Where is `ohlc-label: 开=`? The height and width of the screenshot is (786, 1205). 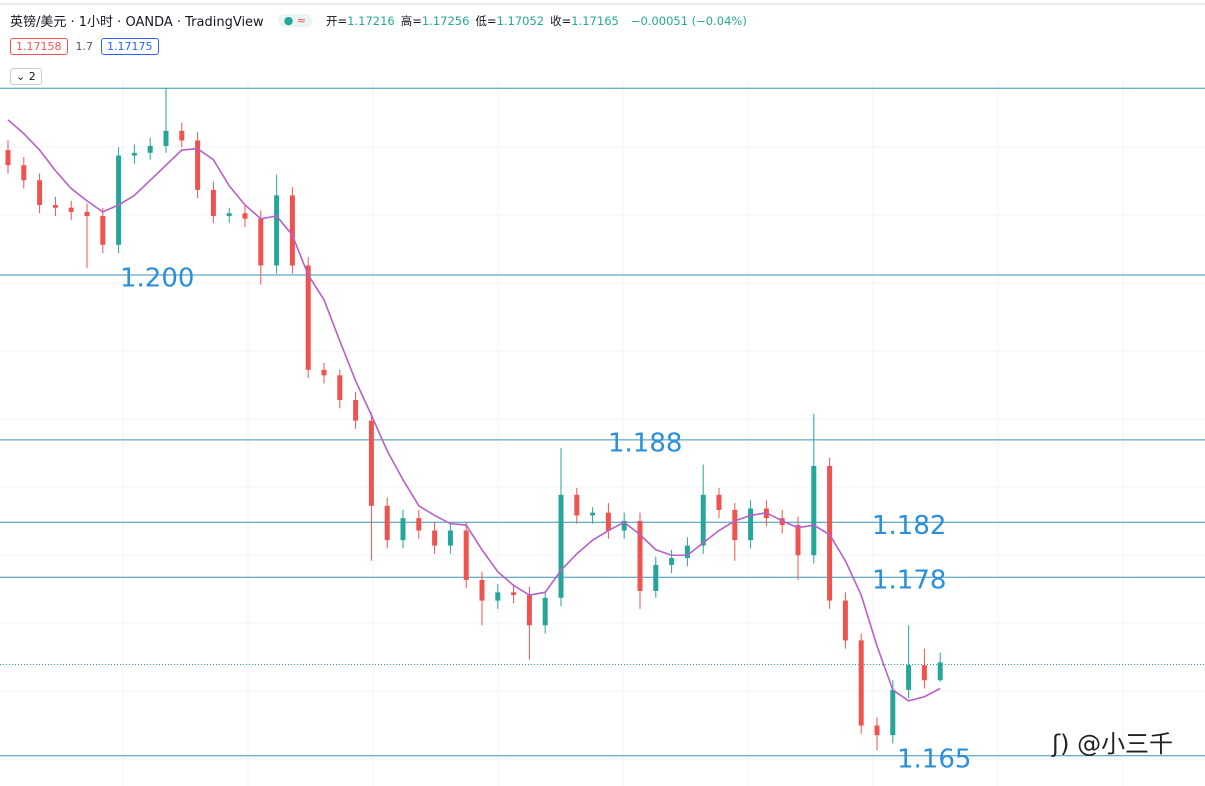 ohlc-label: 开= is located at coordinates (337, 20).